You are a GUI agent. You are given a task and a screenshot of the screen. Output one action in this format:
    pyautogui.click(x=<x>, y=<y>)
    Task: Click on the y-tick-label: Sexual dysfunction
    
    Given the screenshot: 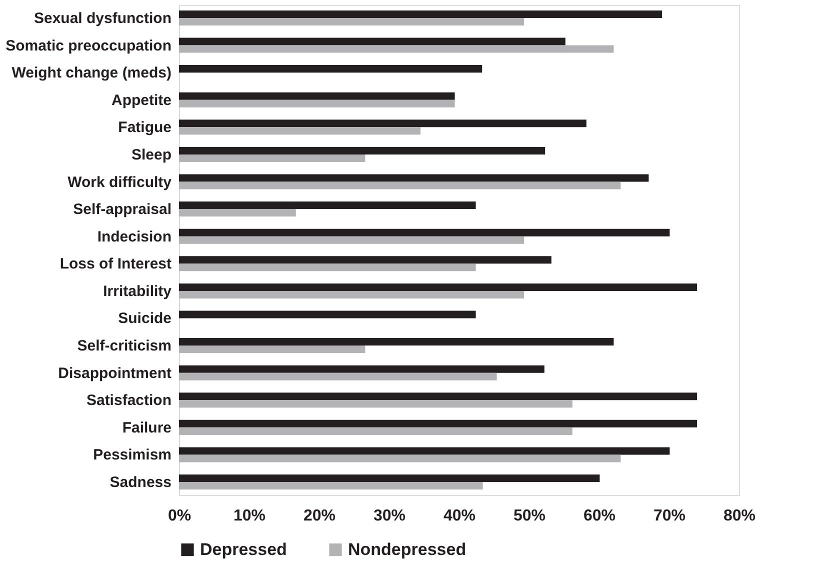 What is the action you would take?
    pyautogui.click(x=103, y=18)
    